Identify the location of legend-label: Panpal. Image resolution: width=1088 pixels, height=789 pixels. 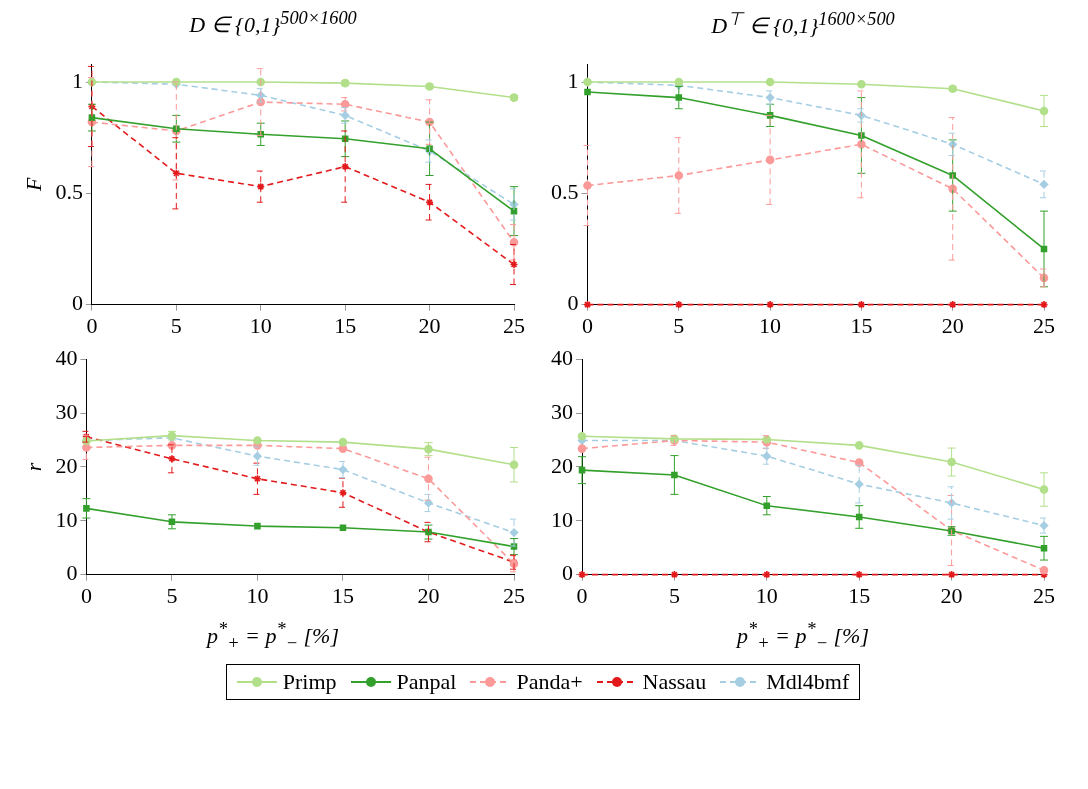
(426, 681).